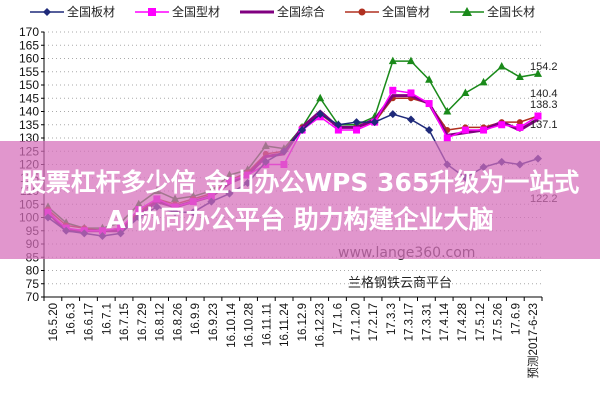  I want to click on legend-label: 全国综合, so click(301, 12).